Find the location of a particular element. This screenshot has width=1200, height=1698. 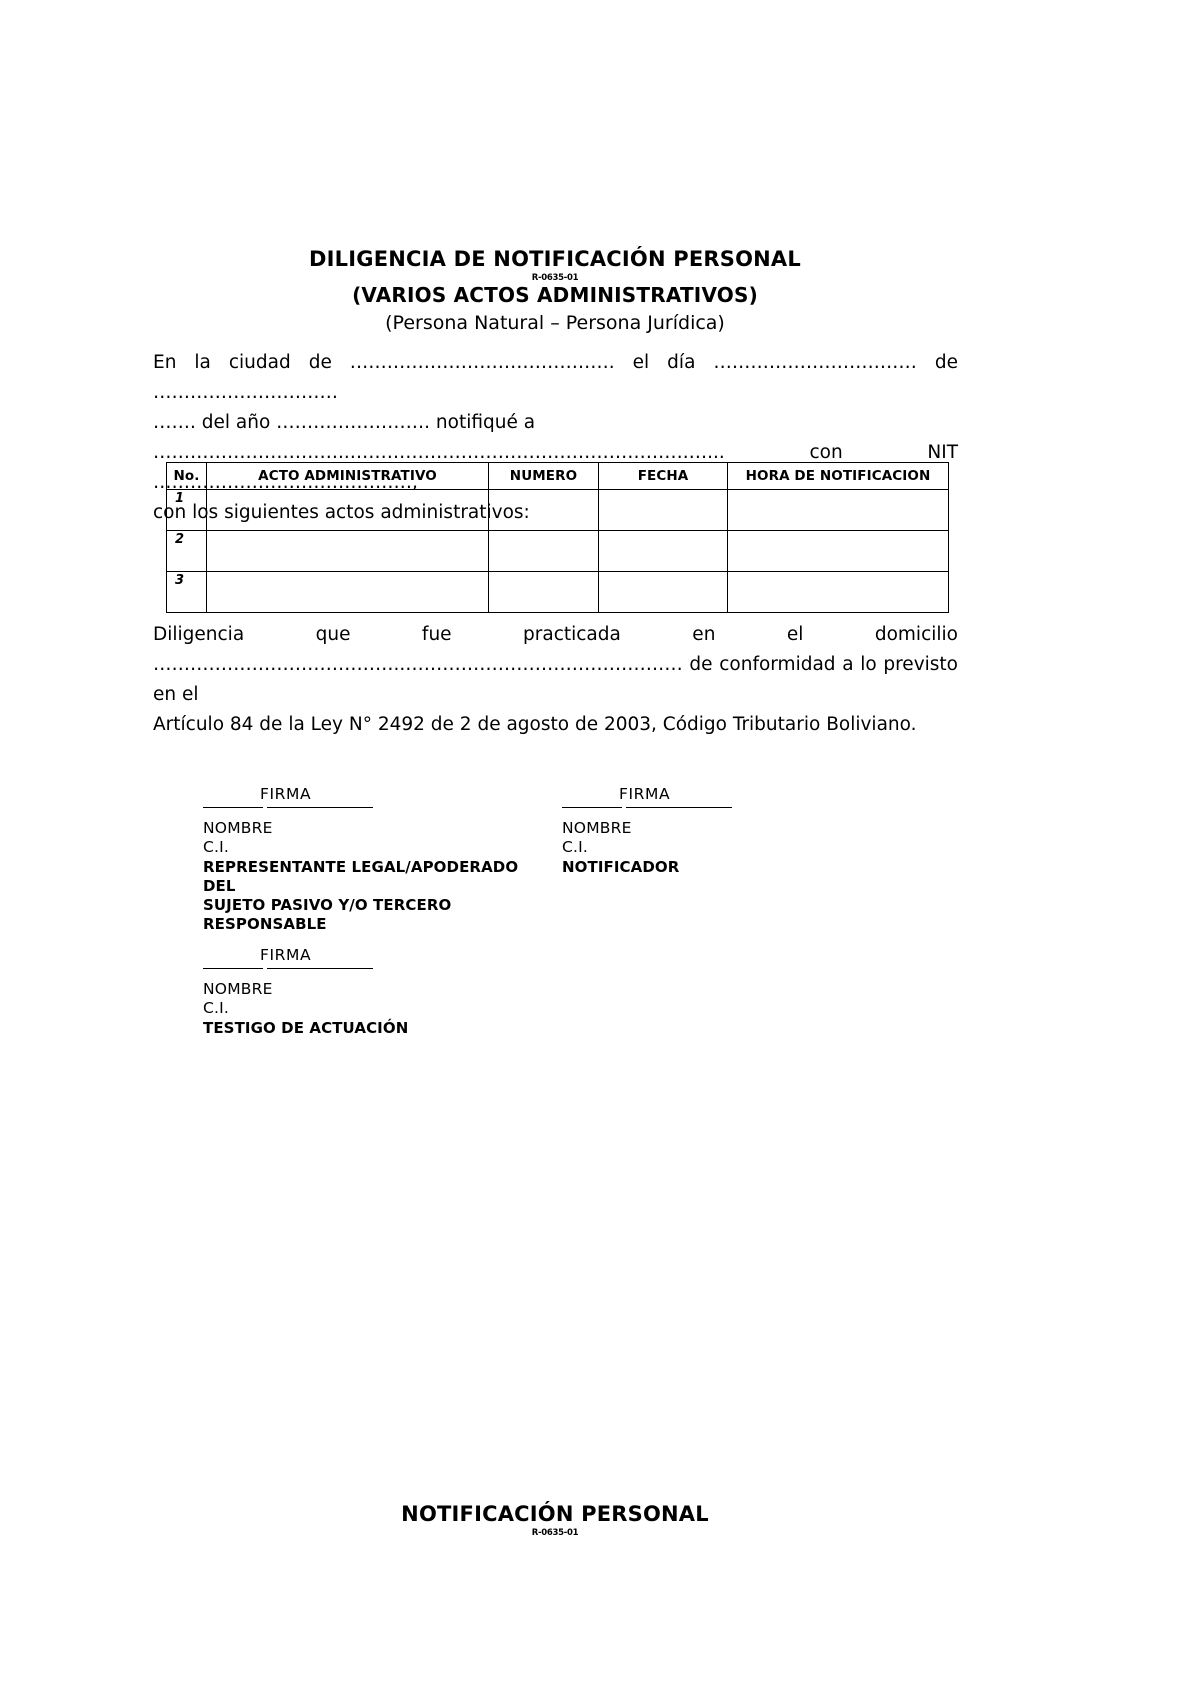

column-header-no: No. is located at coordinates (186, 476).